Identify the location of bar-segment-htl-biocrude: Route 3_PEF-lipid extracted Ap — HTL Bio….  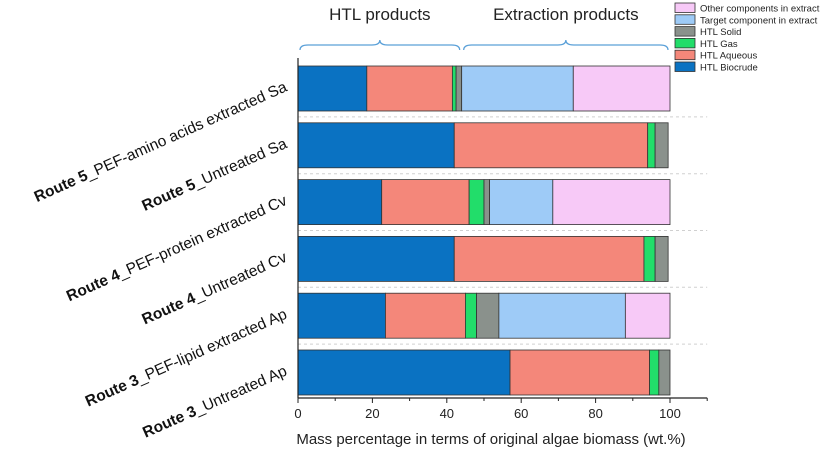
(341, 315).